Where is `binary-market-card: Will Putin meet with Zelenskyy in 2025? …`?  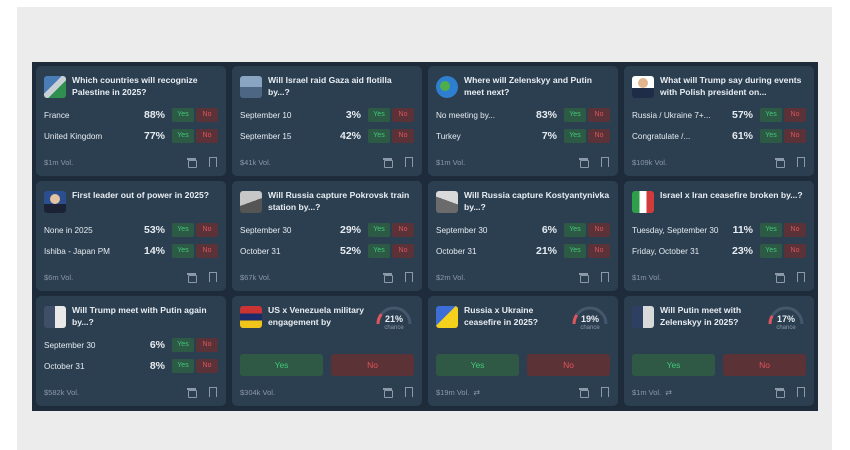
binary-market-card: Will Putin meet with Zelenskyy in 2025? … is located at coordinates (719, 351).